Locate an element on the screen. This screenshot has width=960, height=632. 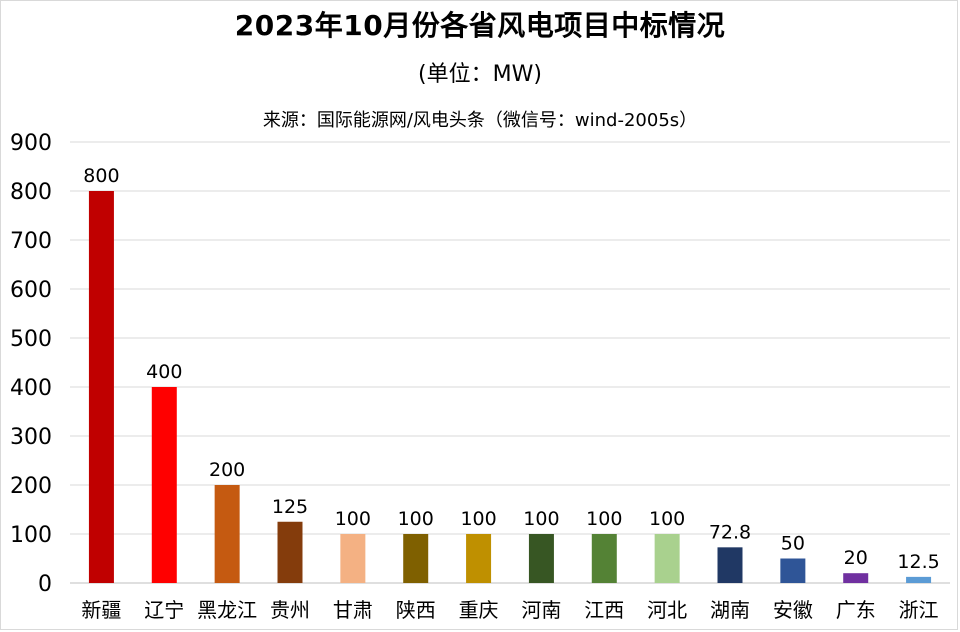
y-tick-label: 600 is located at coordinates (31, 290).